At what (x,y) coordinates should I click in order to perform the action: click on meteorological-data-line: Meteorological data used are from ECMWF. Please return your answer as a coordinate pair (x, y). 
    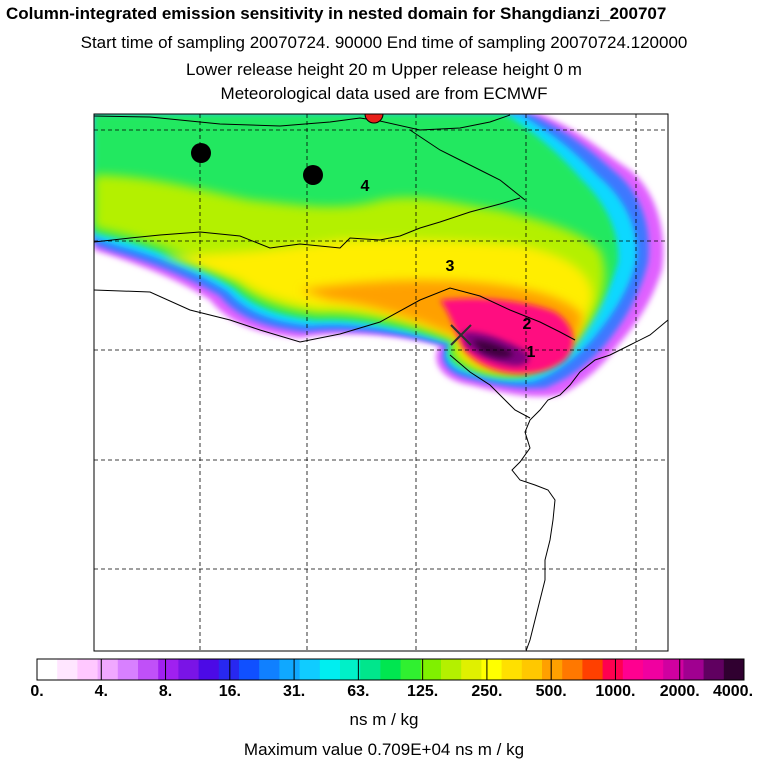
    Looking at the image, I should click on (384, 93).